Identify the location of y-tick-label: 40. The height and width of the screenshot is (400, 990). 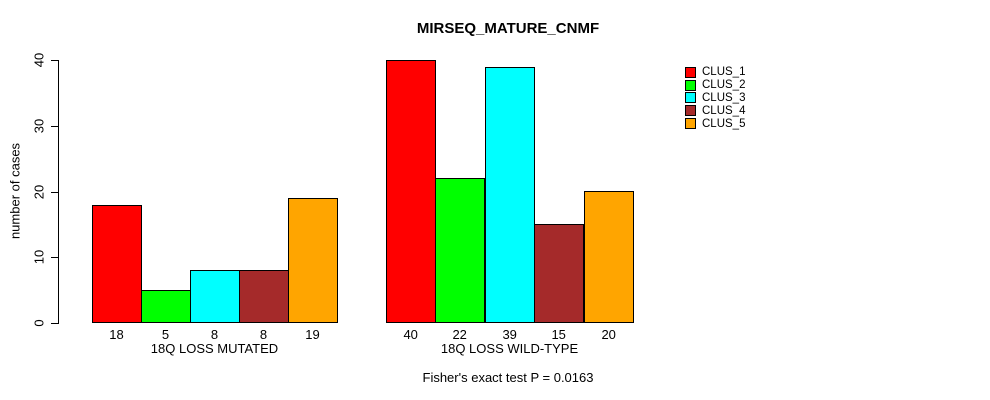
(39, 60).